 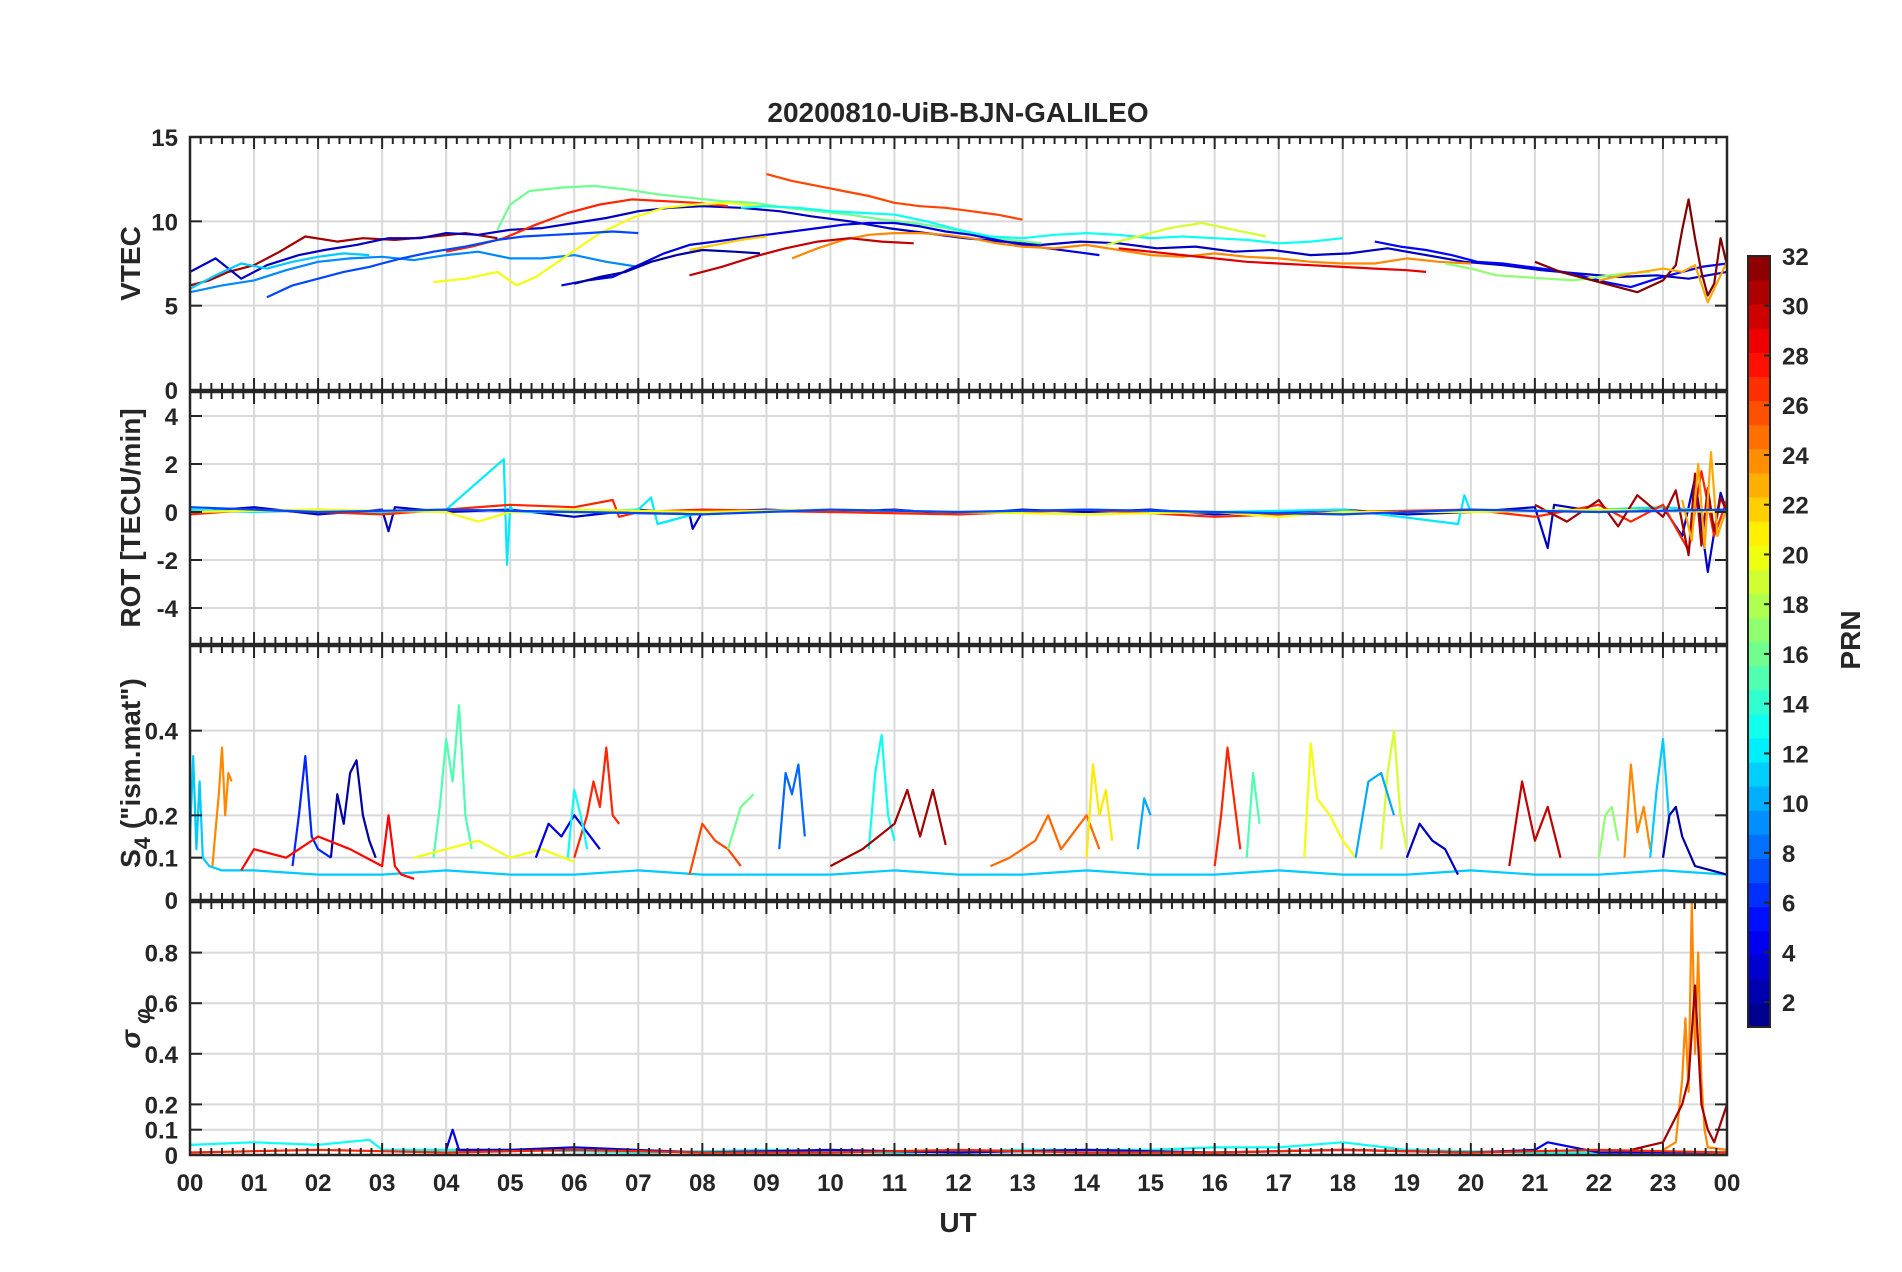 What do you see at coordinates (1759, 641) in the screenshot?
I see `colorbar-box` at bounding box center [1759, 641].